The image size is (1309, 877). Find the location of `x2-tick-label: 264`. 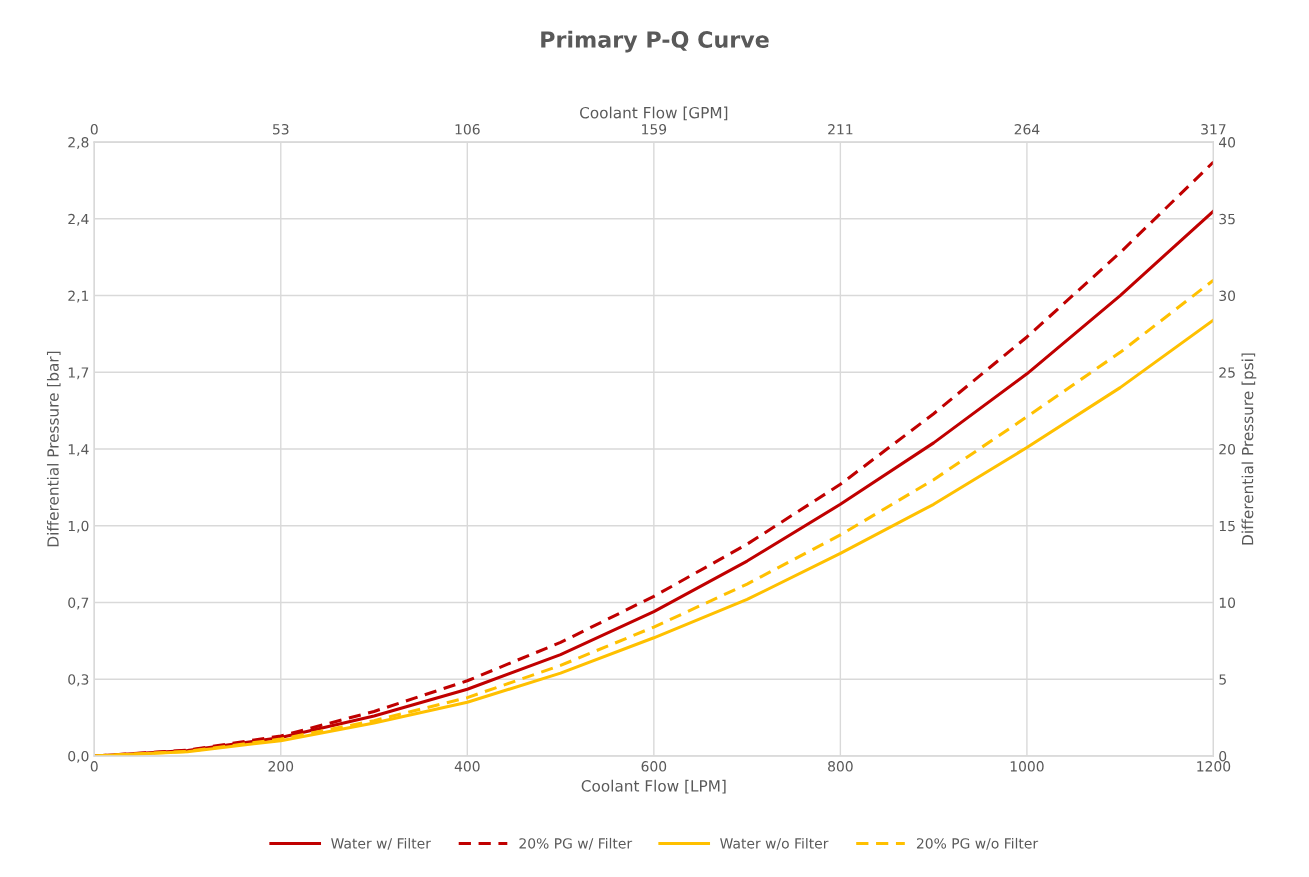

x2-tick-label: 264 is located at coordinates (1027, 129).